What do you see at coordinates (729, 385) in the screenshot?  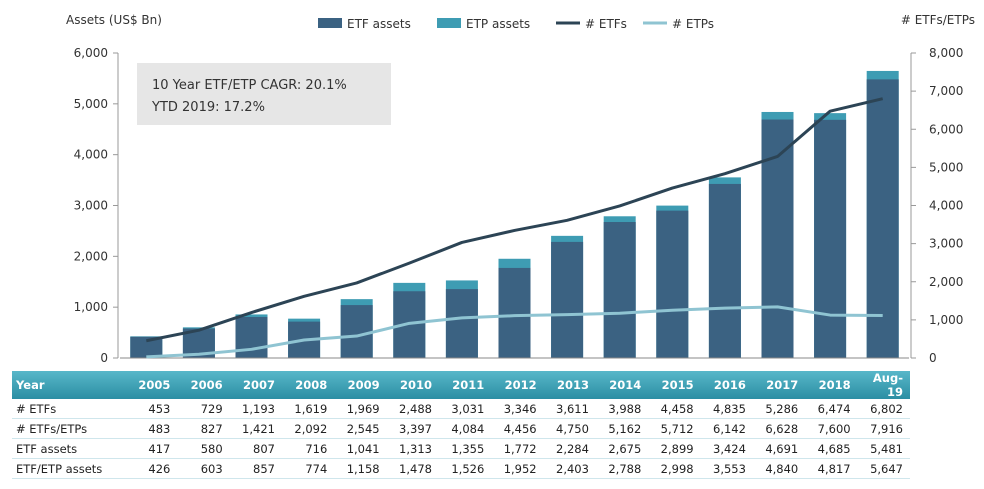 I see `table-header-cell: 2016` at bounding box center [729, 385].